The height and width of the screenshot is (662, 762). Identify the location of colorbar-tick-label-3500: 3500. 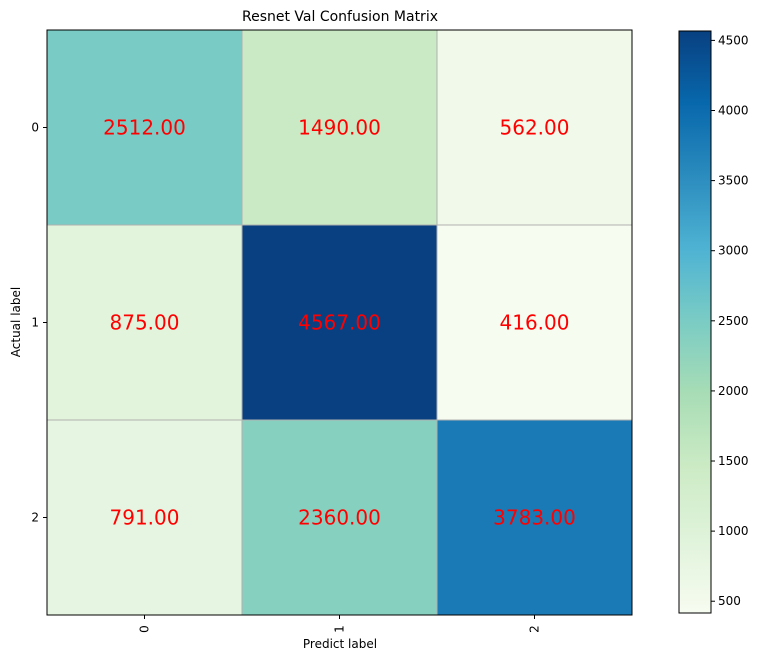
(733, 181).